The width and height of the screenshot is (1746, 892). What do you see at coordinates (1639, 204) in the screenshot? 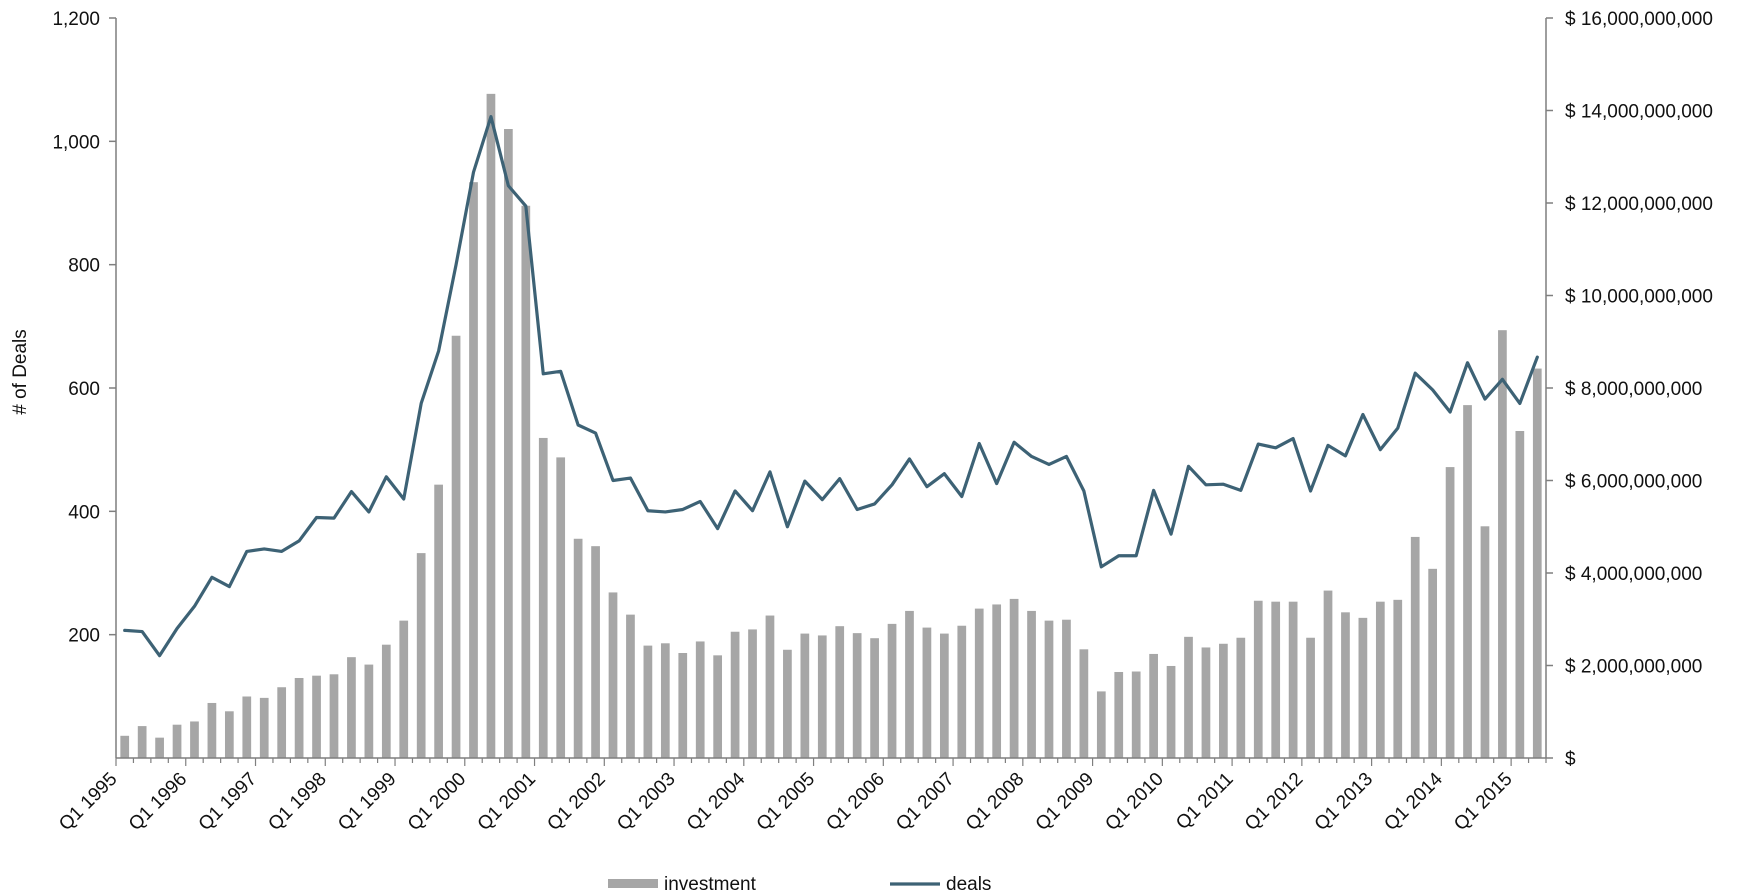
I see `right-tick-label: $ 12,000,000,000` at bounding box center [1639, 204].